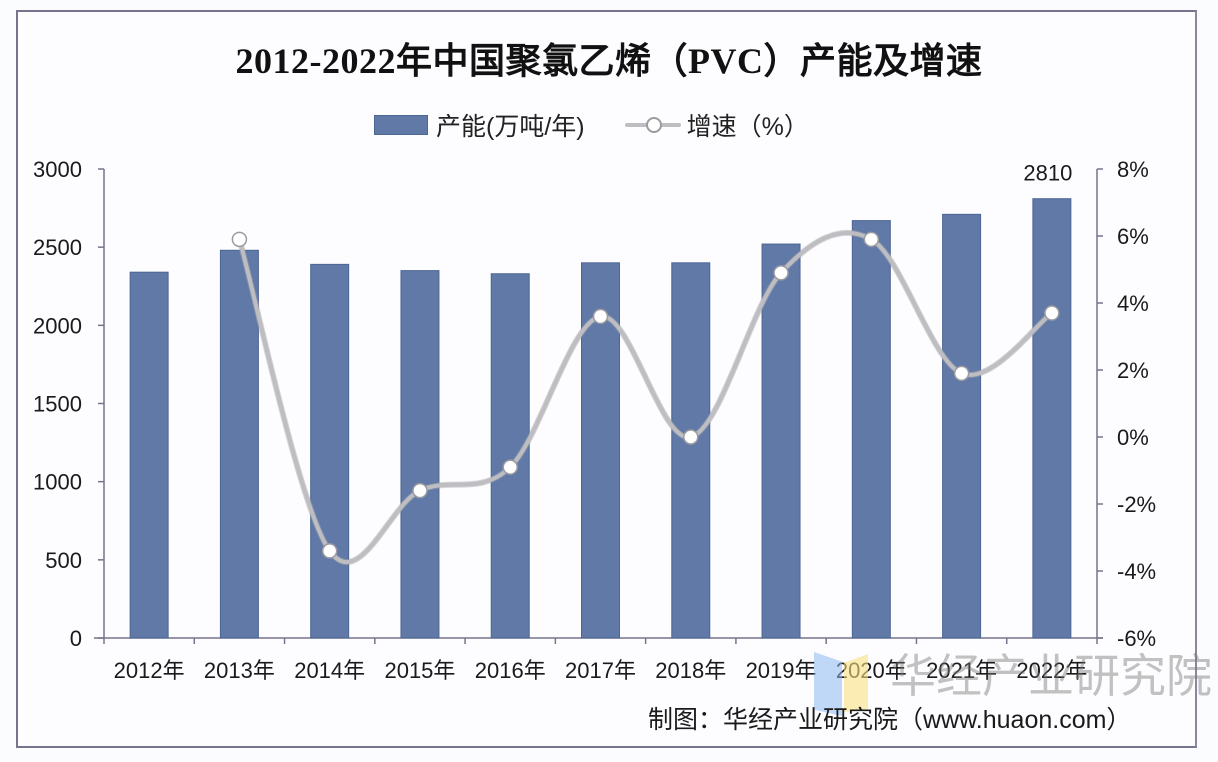 The width and height of the screenshot is (1218, 762). What do you see at coordinates (609, 61) in the screenshot?
I see `chart-title: 2012-2022年中国聚氯乙烯（PVC）产能及增速` at bounding box center [609, 61].